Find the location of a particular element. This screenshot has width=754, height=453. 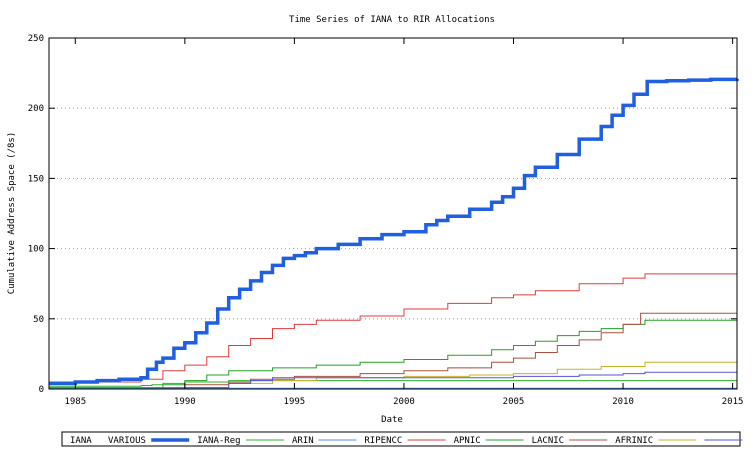

x-tick-label: 1990 is located at coordinates (185, 402).